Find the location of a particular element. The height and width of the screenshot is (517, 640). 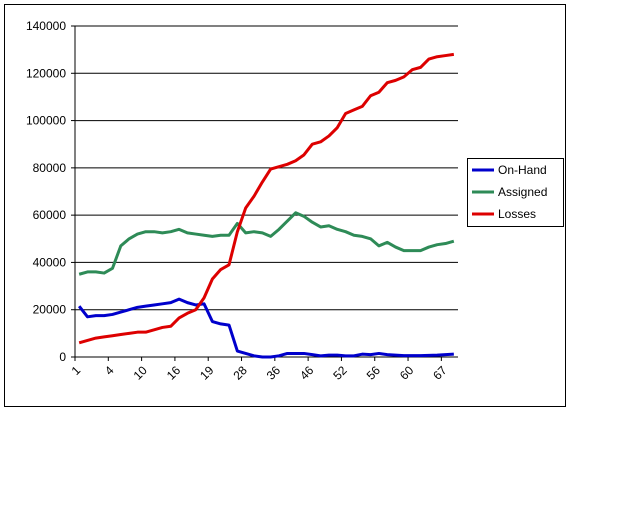

legend-label: Assigned is located at coordinates (522, 192).